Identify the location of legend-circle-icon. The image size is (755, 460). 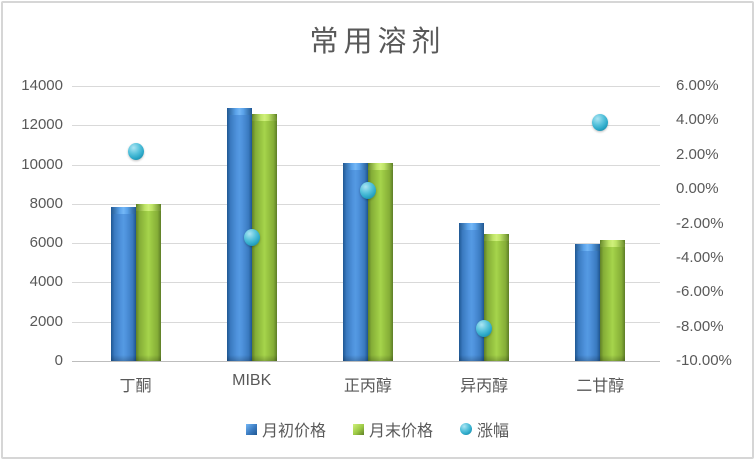
(466, 429).